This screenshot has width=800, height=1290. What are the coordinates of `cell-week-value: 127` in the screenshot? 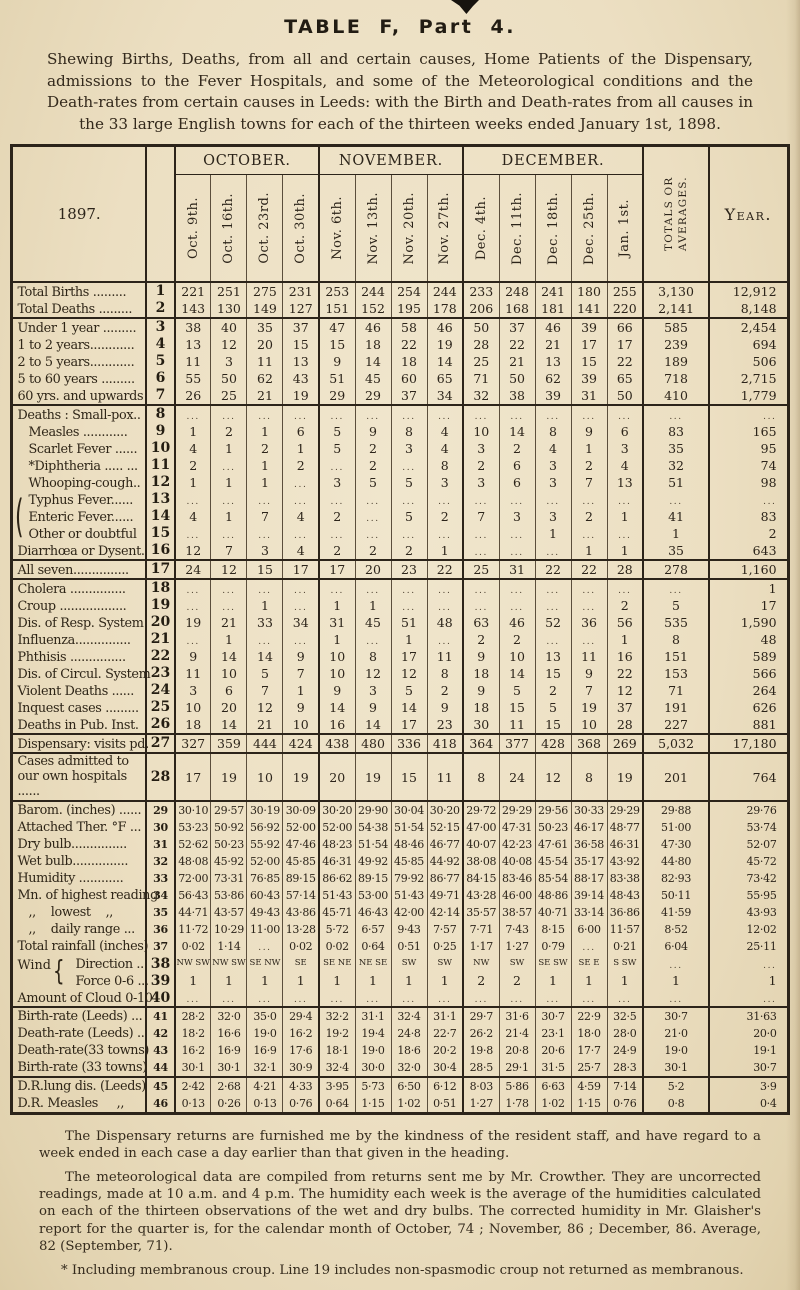 It's located at (300, 309).